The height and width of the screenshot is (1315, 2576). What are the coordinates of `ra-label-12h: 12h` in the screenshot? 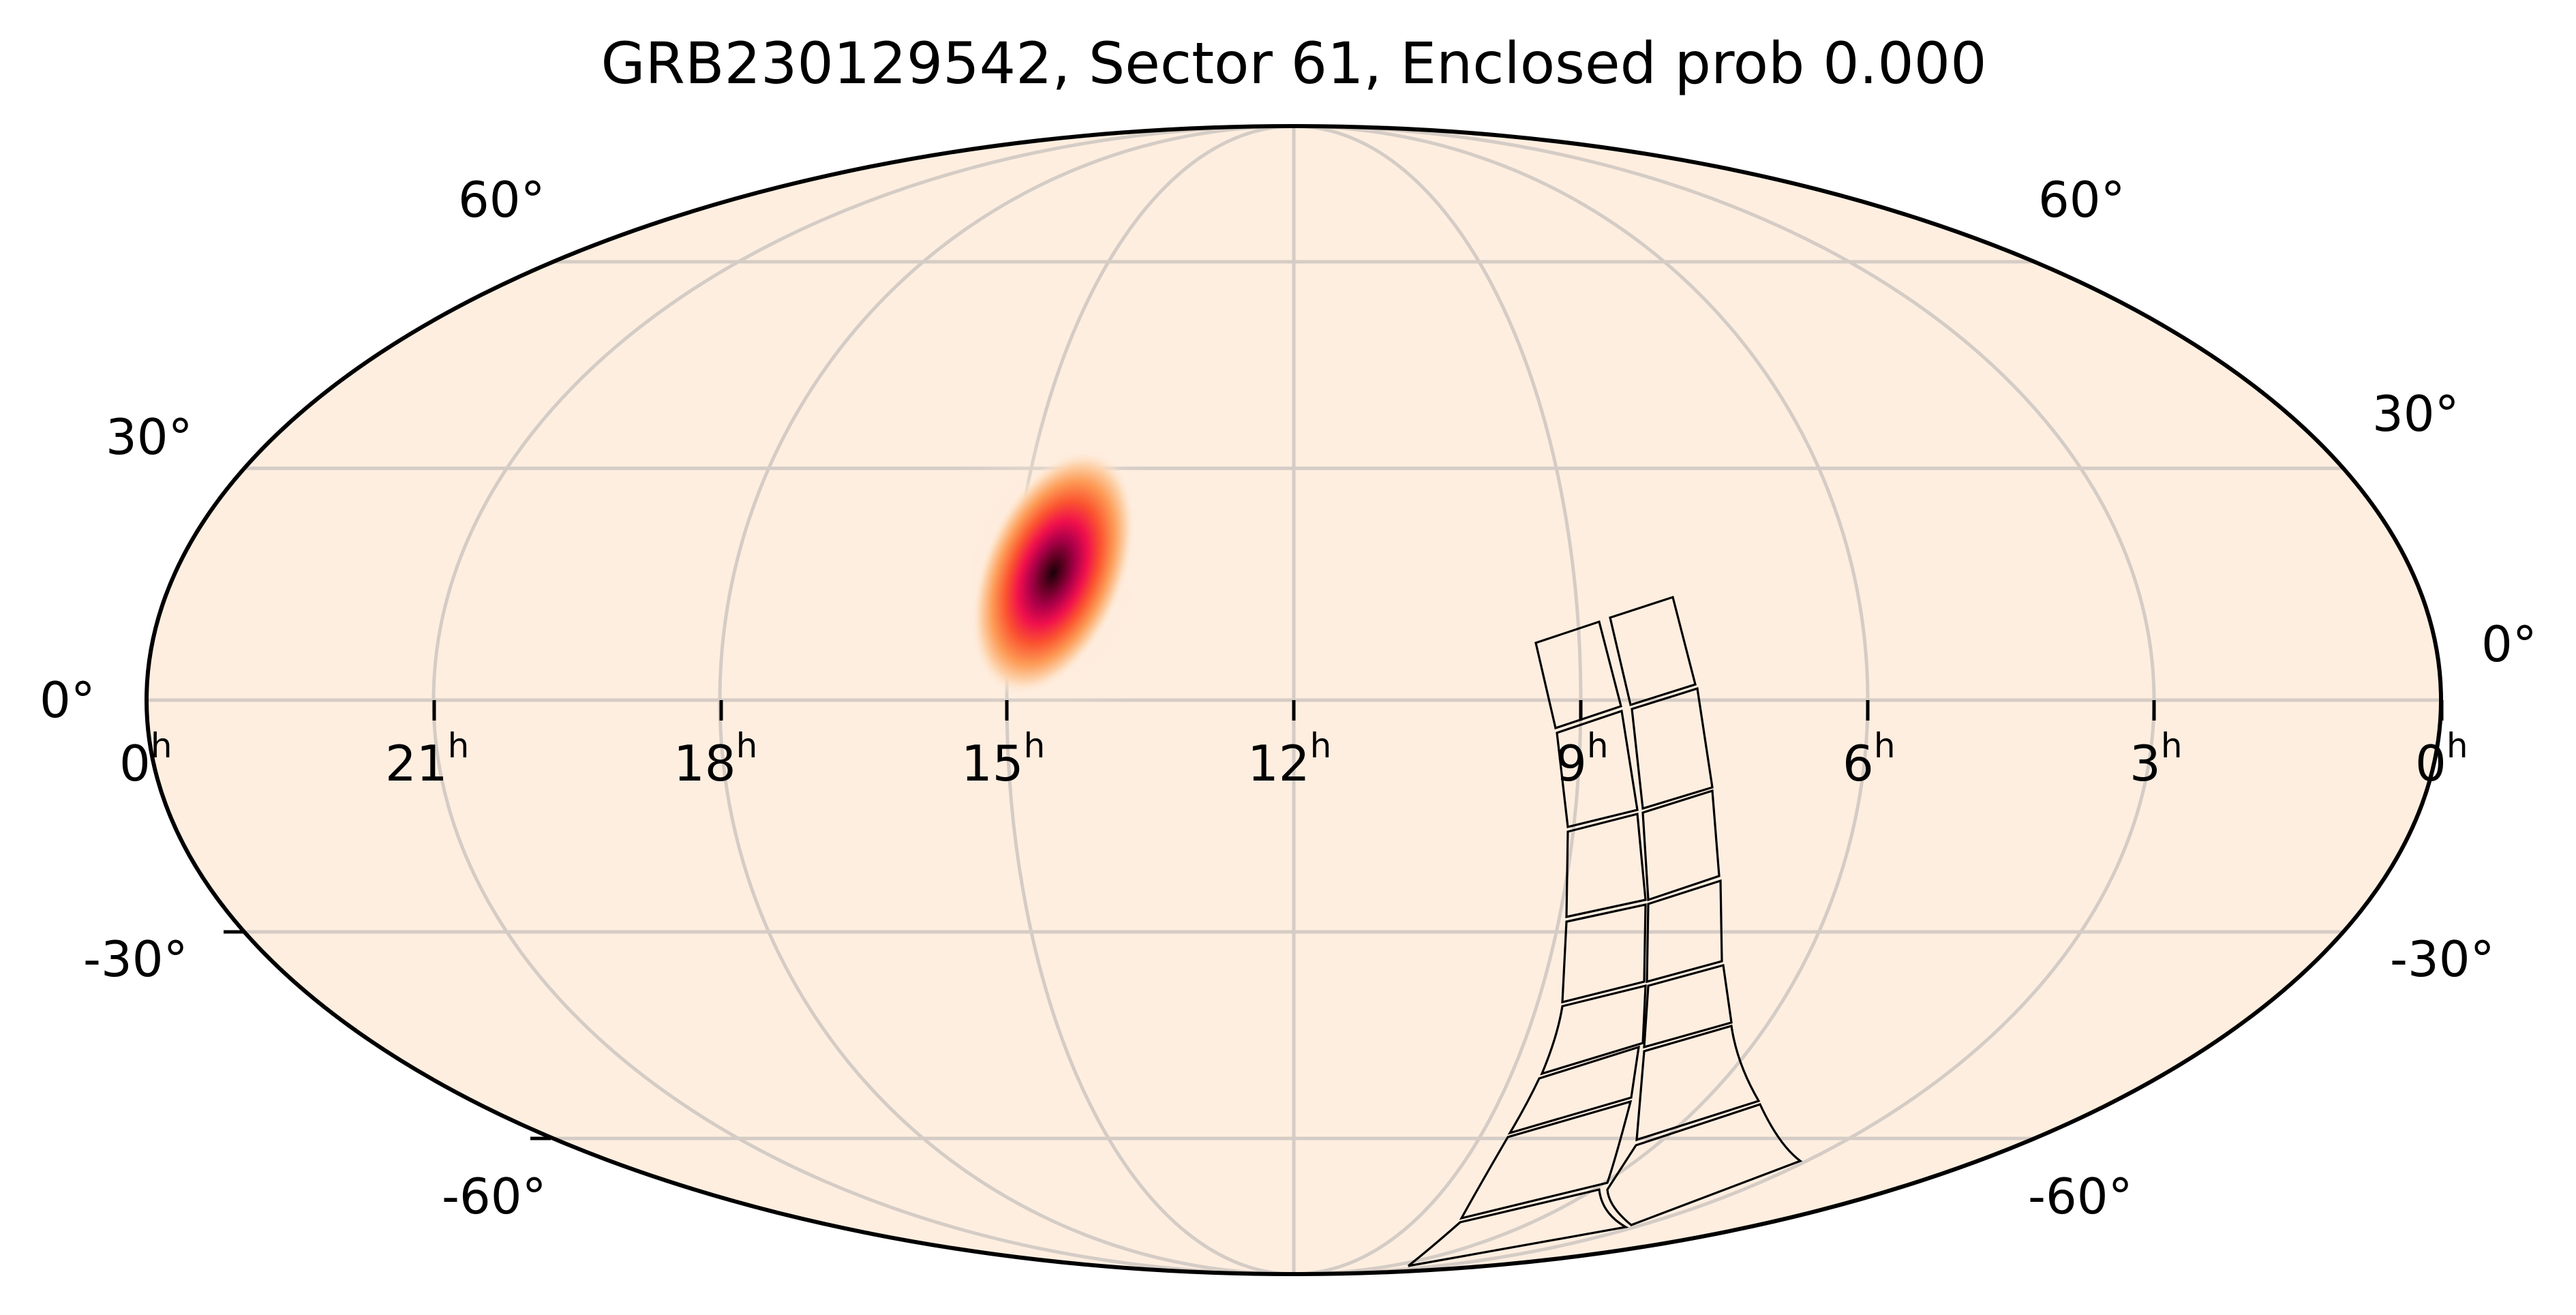 It's located at (1289, 759).